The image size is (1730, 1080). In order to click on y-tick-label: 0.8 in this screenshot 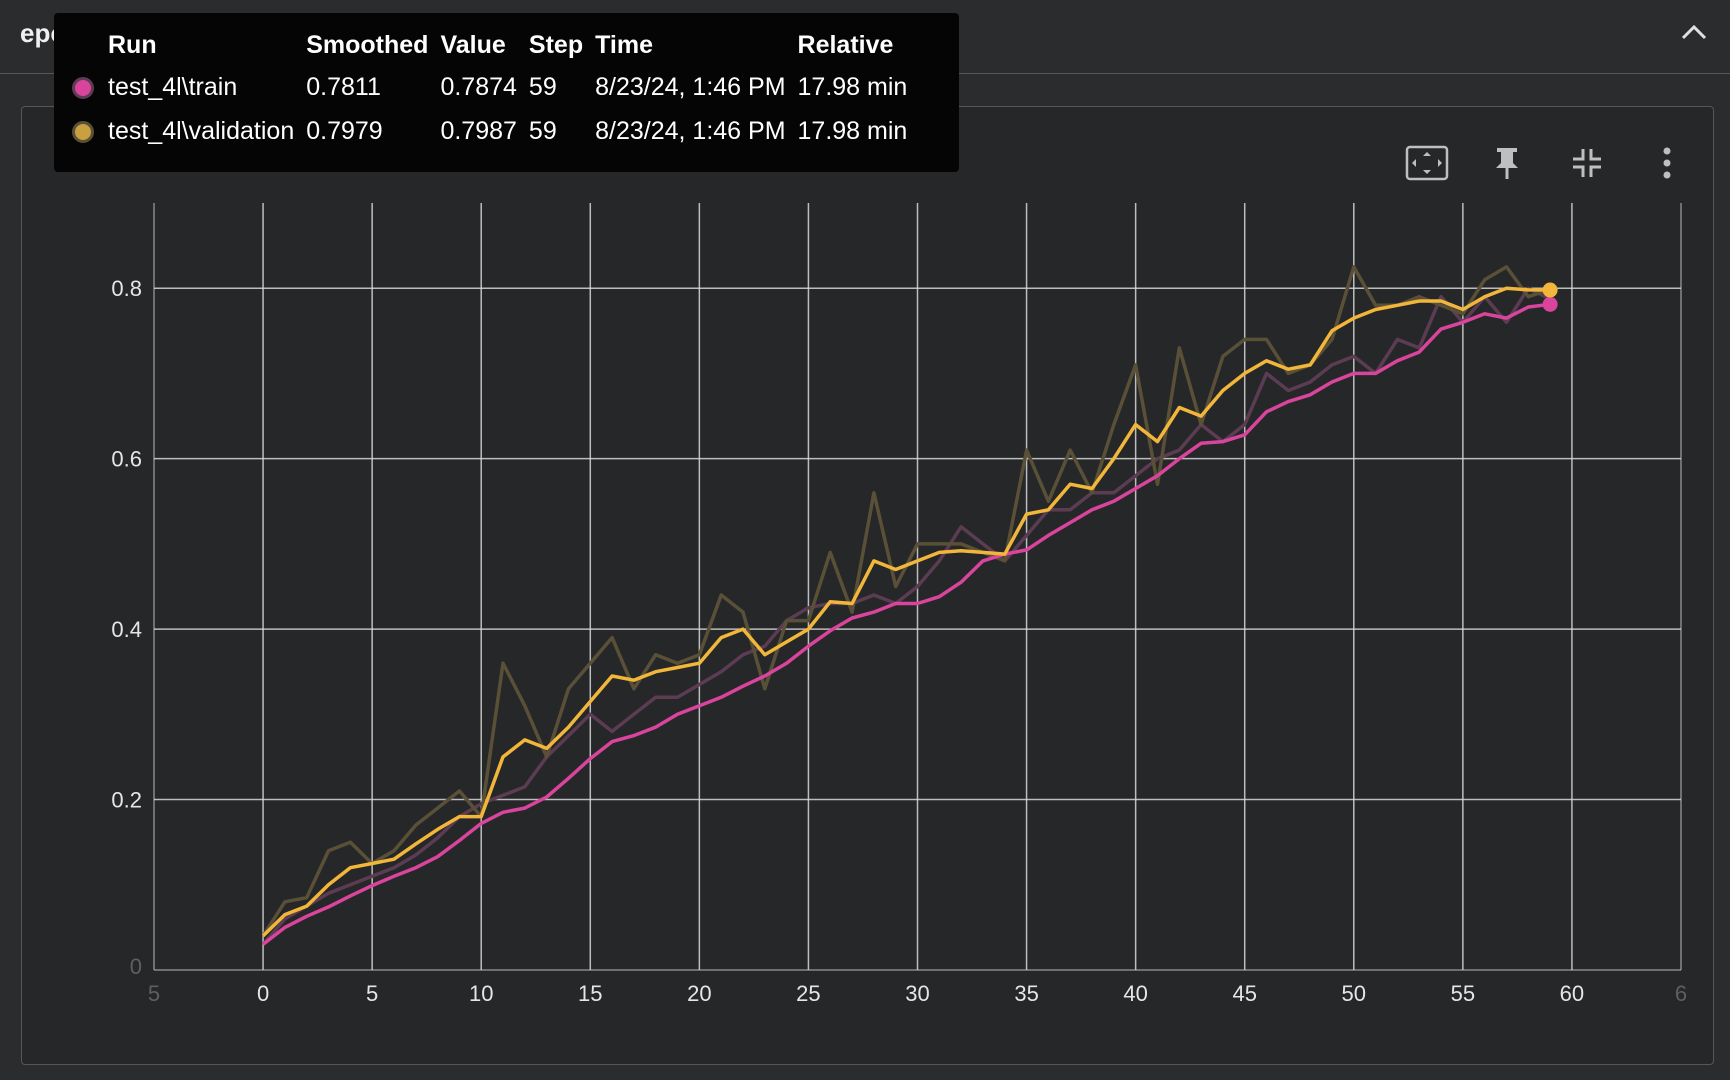, I will do `click(126, 288)`.